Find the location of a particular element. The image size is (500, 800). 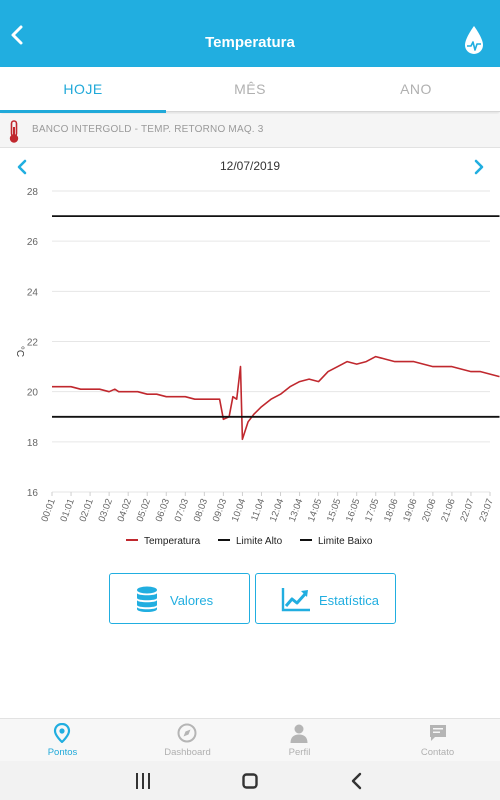

bottom-navigation: Pontos Dashboard Perfil Contato is located at coordinates (250, 739).